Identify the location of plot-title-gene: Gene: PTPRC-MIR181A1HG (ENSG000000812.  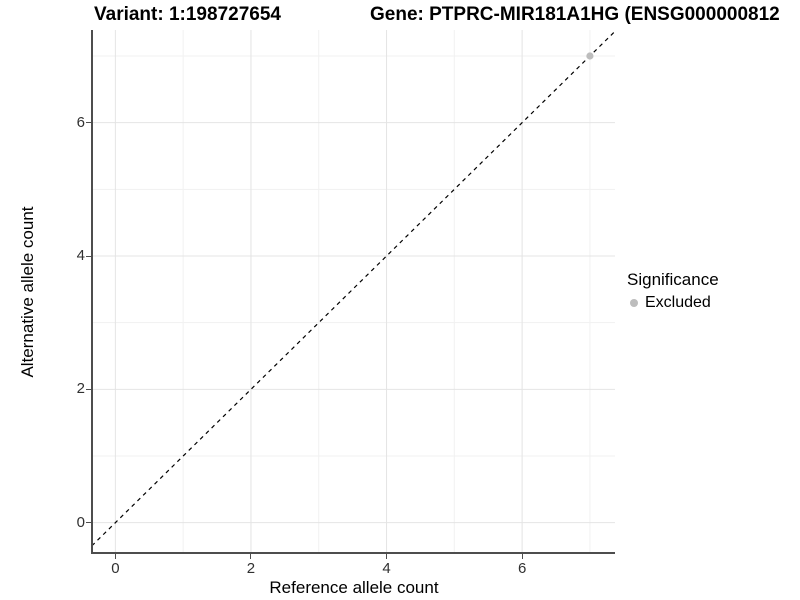
(575, 14).